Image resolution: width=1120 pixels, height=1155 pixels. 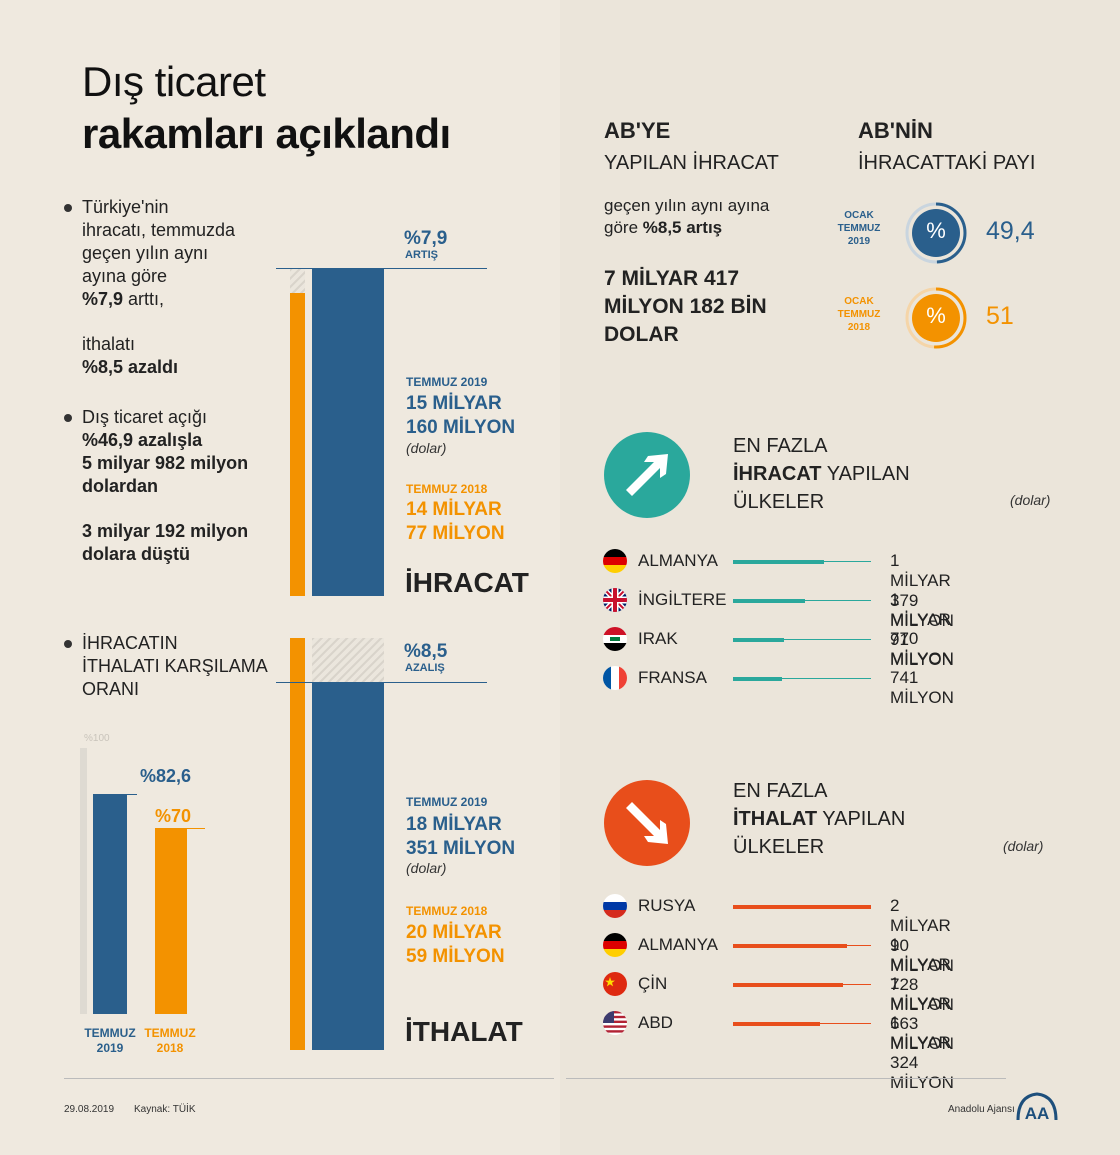 I want to click on text-line: Türkiye'nin, so click(x=125, y=207).